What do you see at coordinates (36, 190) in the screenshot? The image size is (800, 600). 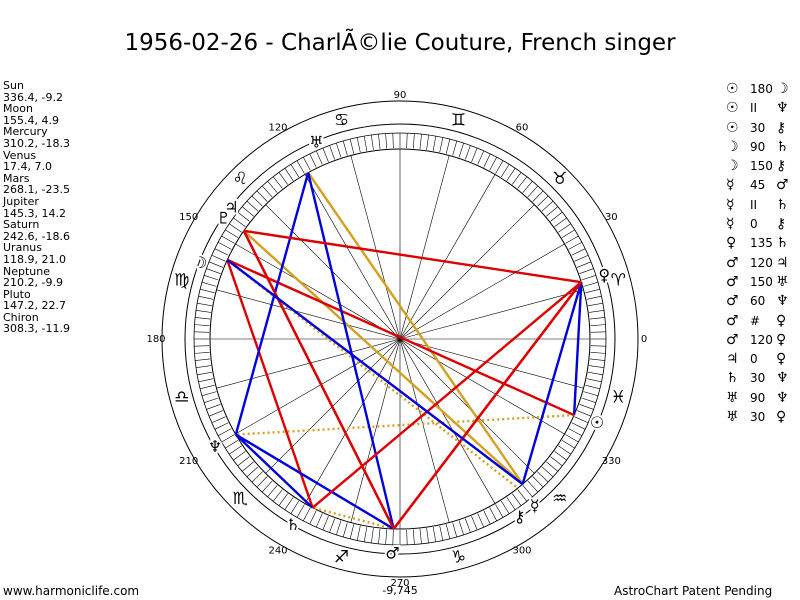 I see `planet-coords-mars: 268.1, -23.5` at bounding box center [36, 190].